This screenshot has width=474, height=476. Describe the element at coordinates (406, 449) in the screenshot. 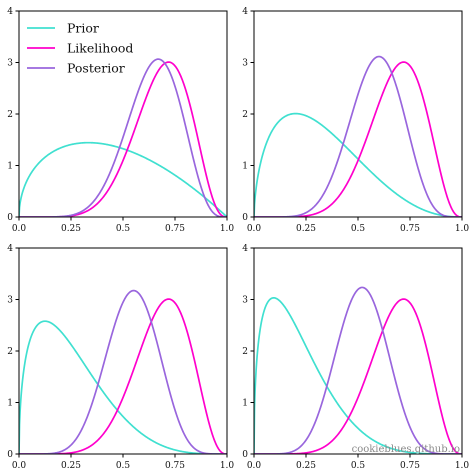

I see `watermark: cookieblues.github.io` at that location.